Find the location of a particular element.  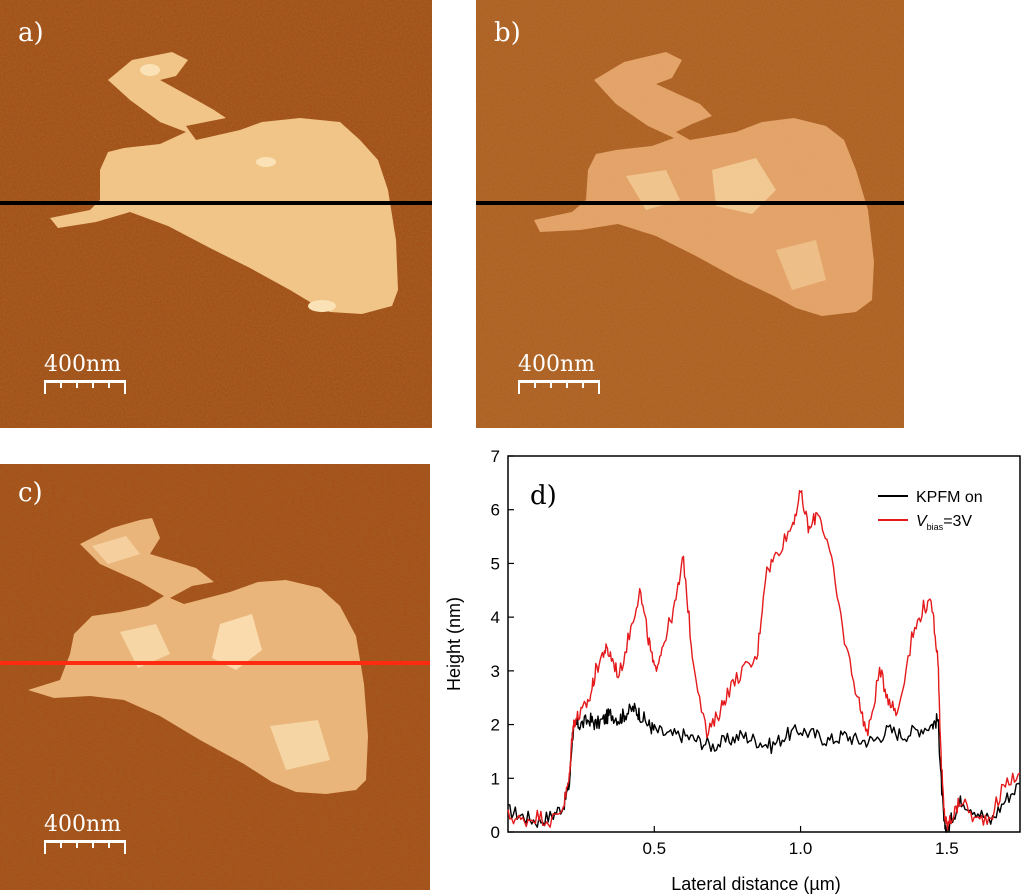

scalebar-label-c: 400nm is located at coordinates (83, 824).